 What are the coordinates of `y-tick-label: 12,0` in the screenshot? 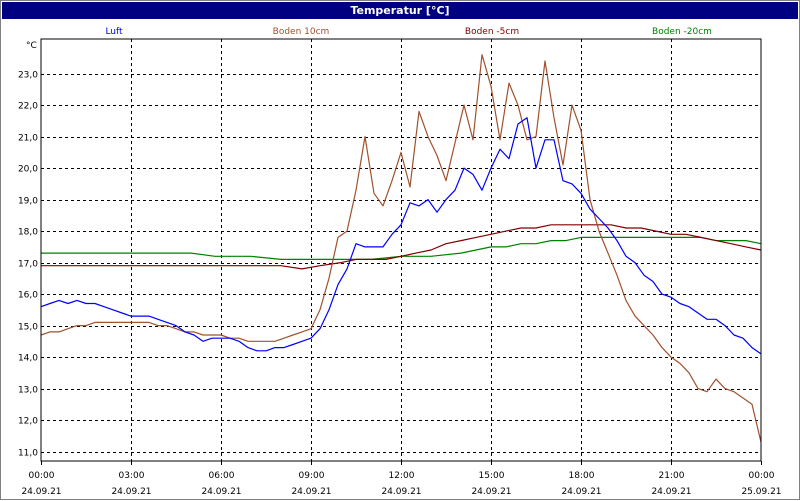 It's located at (28, 422).